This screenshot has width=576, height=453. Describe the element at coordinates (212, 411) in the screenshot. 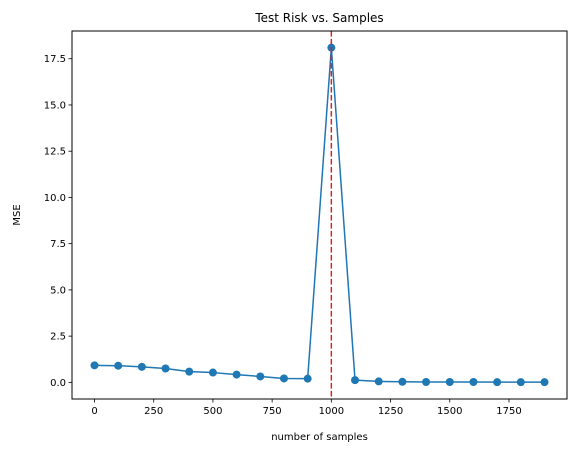

I see `x-tick-label-2: 500` at that location.